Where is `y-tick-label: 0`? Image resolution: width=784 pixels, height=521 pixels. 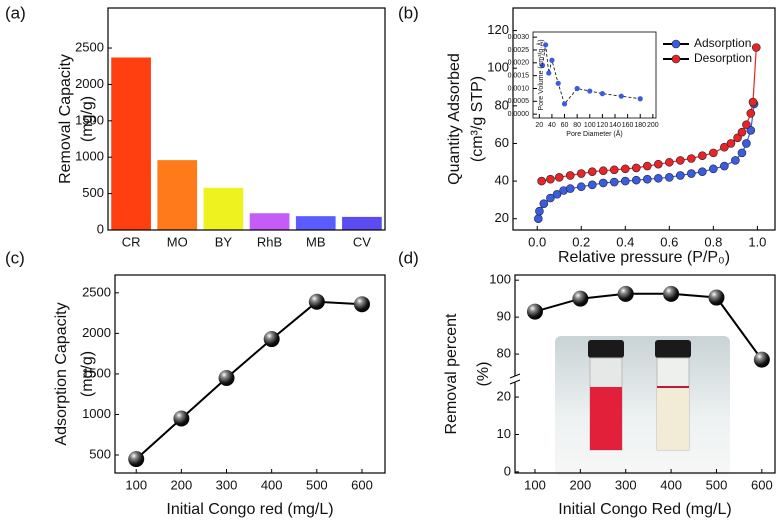 y-tick-label: 0 is located at coordinates (100, 228).